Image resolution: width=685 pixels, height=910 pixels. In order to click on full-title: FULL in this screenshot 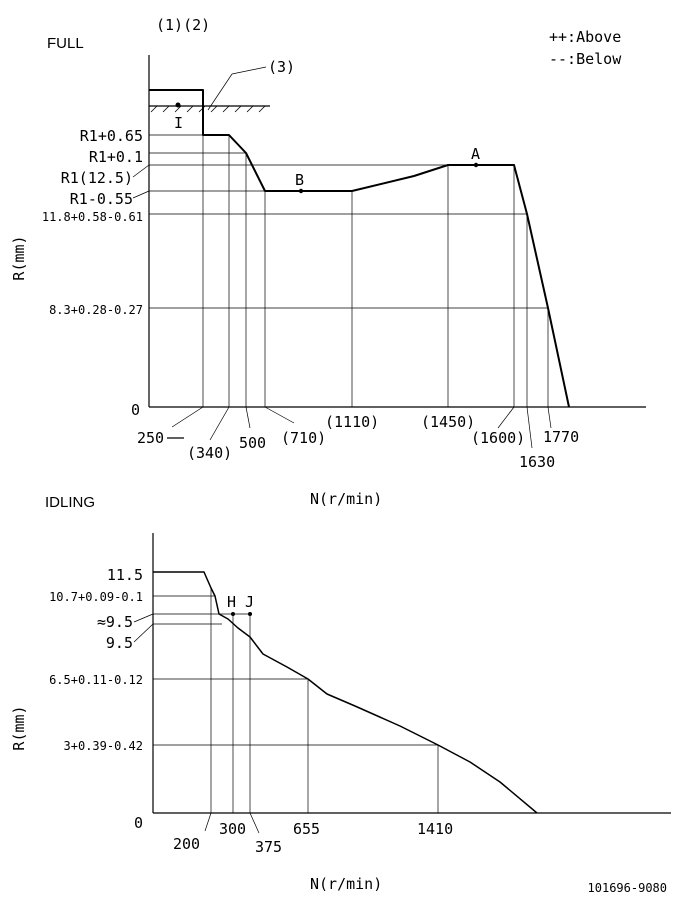, I will do `click(65, 43)`.